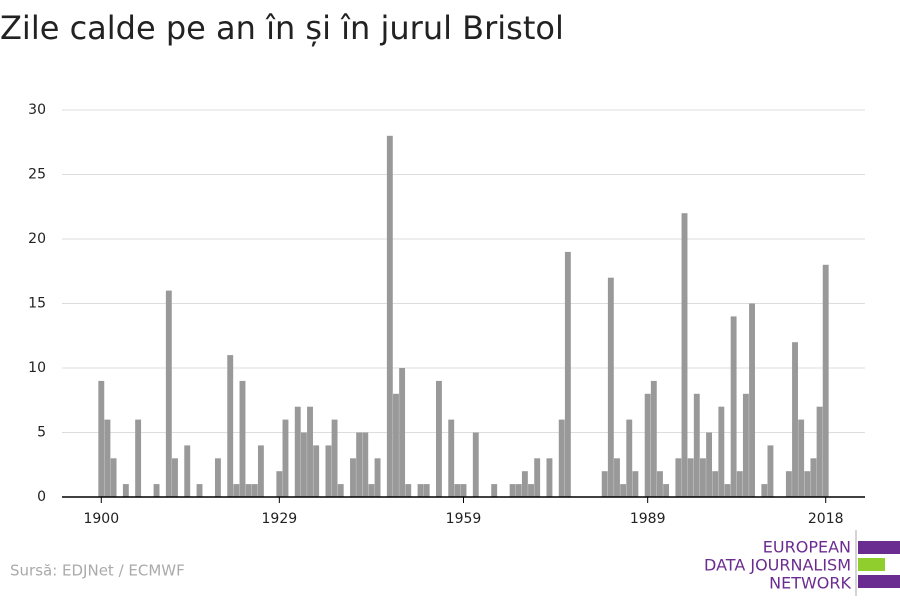 Image resolution: width=900 pixels, height=600 pixels. I want to click on logo: EUROPEAN DATA JOURNALISM NETWORK, so click(802, 563).